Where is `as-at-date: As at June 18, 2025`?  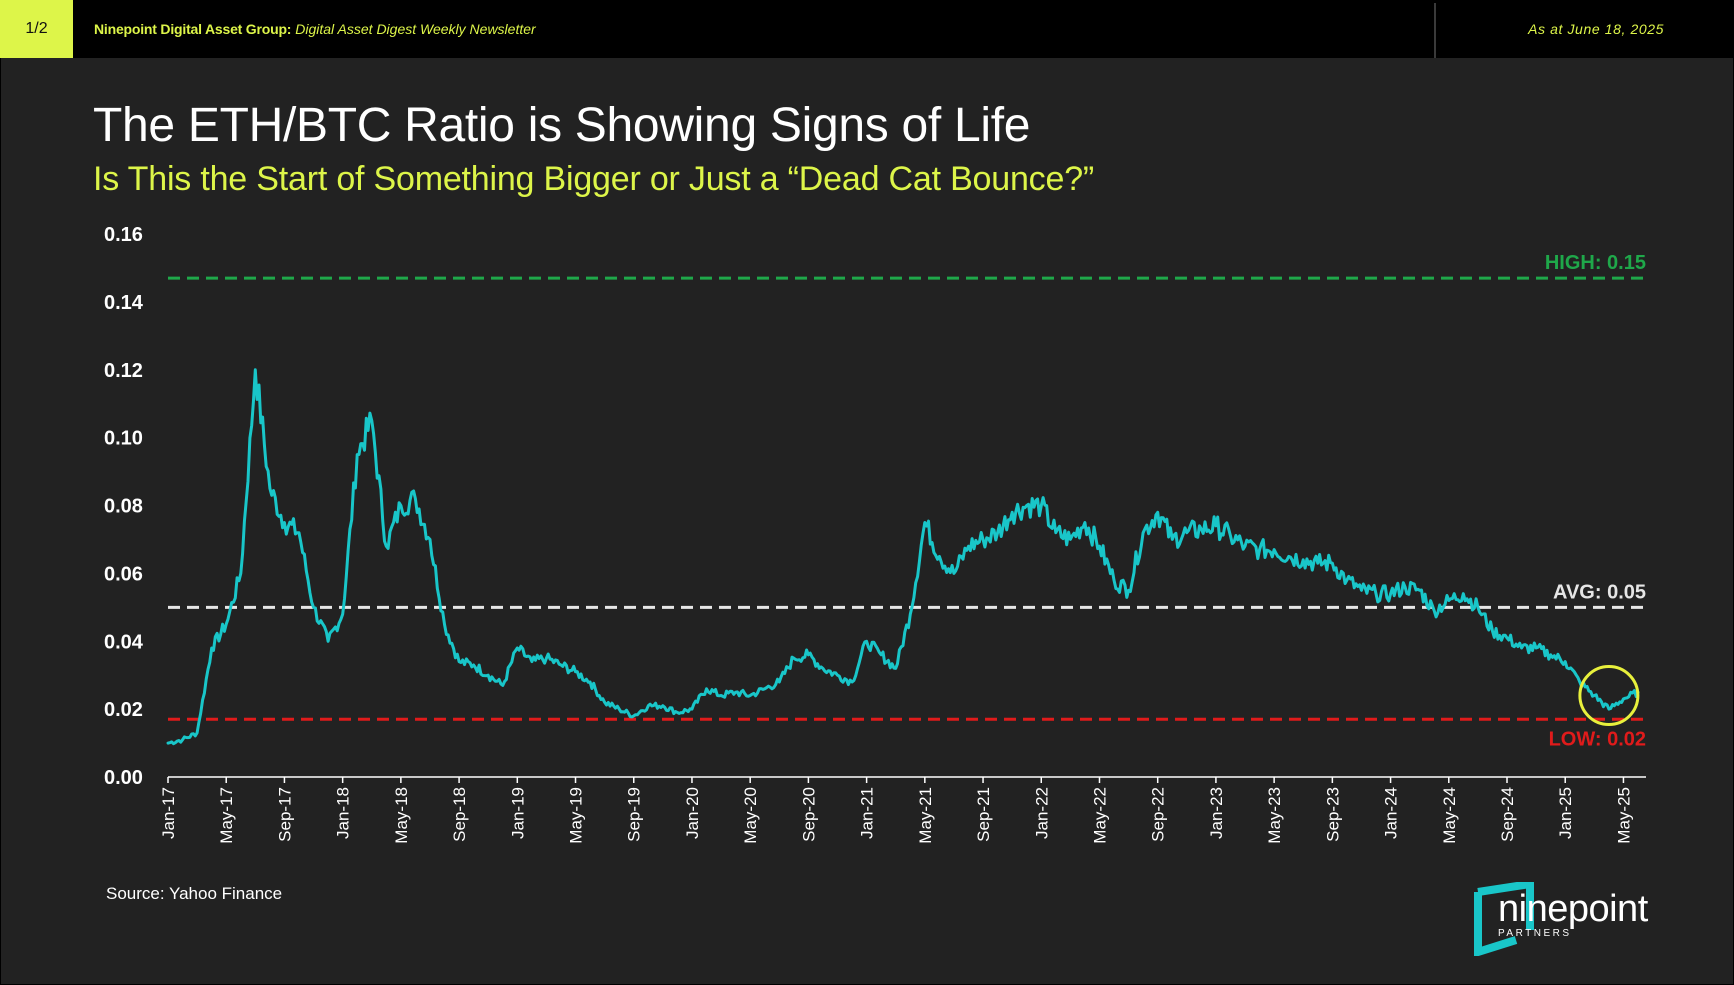
as-at-date: As at June 18, 2025 is located at coordinates (1596, 29).